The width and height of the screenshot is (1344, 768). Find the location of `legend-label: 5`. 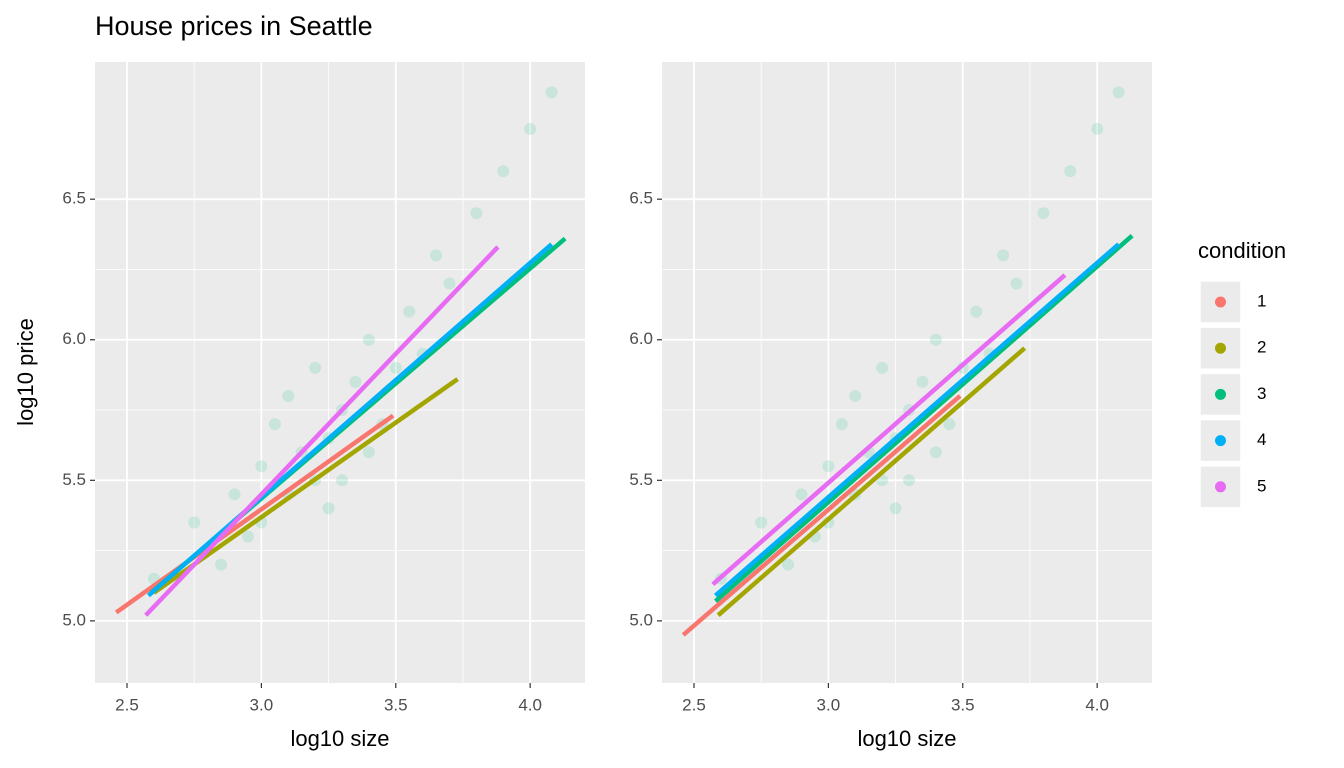

legend-label: 5 is located at coordinates (1261, 485).